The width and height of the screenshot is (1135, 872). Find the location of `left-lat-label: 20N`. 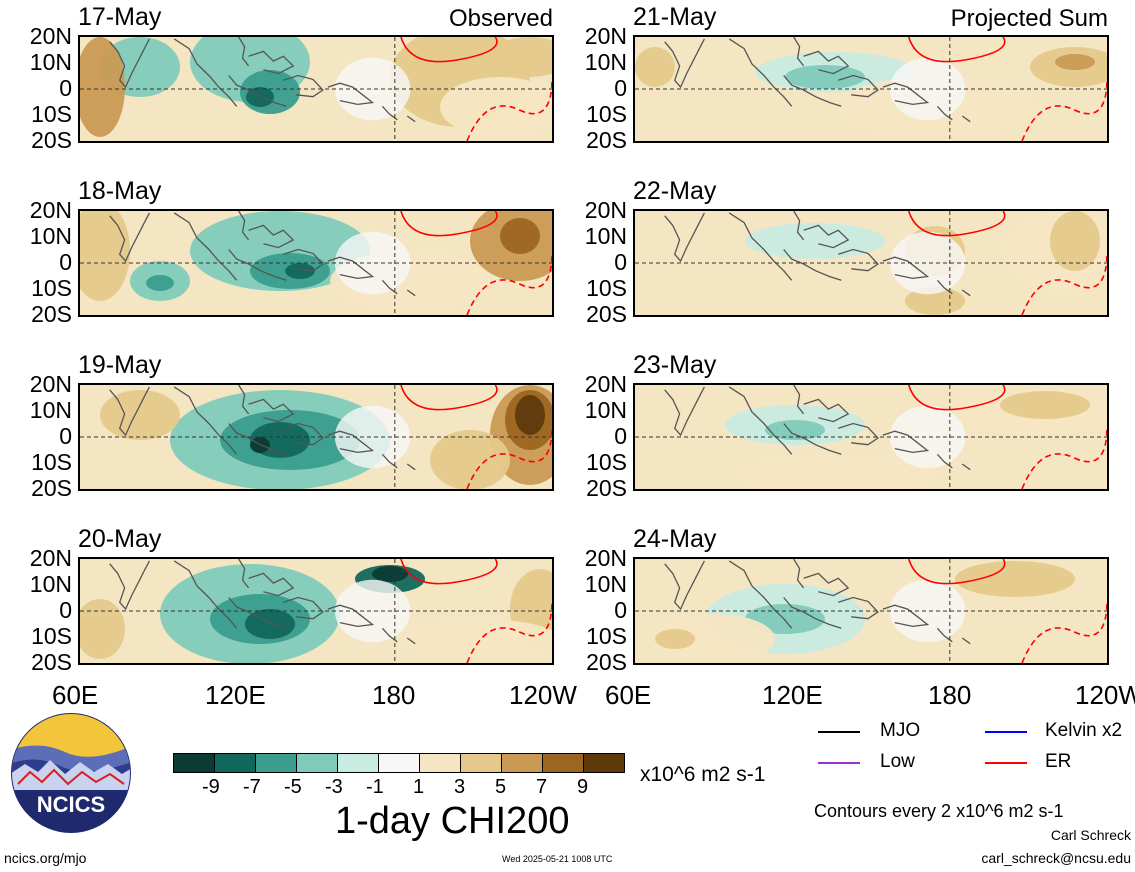

left-lat-label: 20N is located at coordinates (50, 384).